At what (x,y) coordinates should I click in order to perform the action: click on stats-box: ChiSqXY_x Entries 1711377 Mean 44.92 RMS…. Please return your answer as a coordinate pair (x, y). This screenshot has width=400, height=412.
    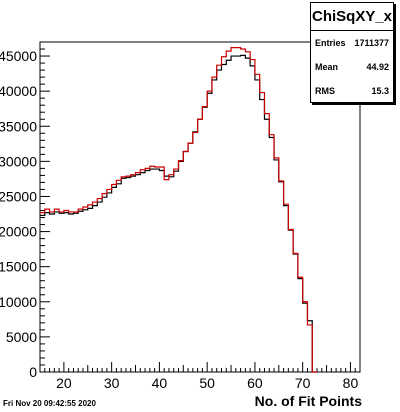
    Looking at the image, I should click on (352, 52).